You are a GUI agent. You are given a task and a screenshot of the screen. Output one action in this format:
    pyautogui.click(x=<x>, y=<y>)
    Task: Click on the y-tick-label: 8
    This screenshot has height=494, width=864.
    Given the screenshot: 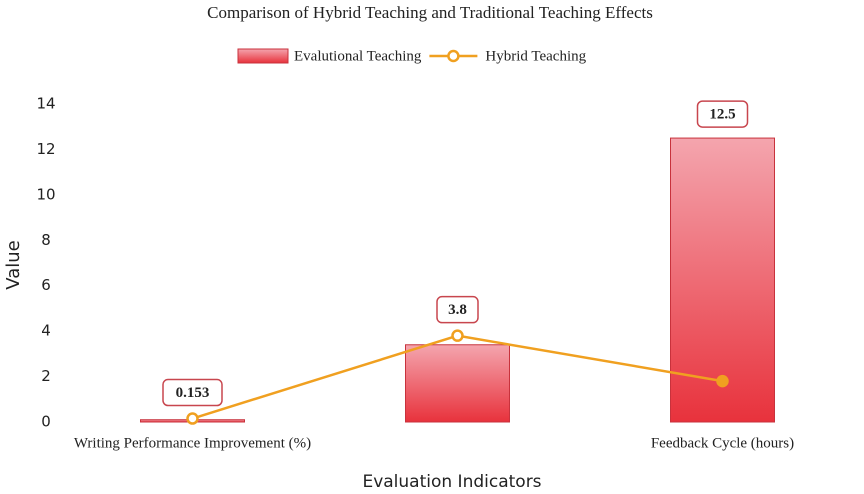 What is the action you would take?
    pyautogui.click(x=46, y=240)
    